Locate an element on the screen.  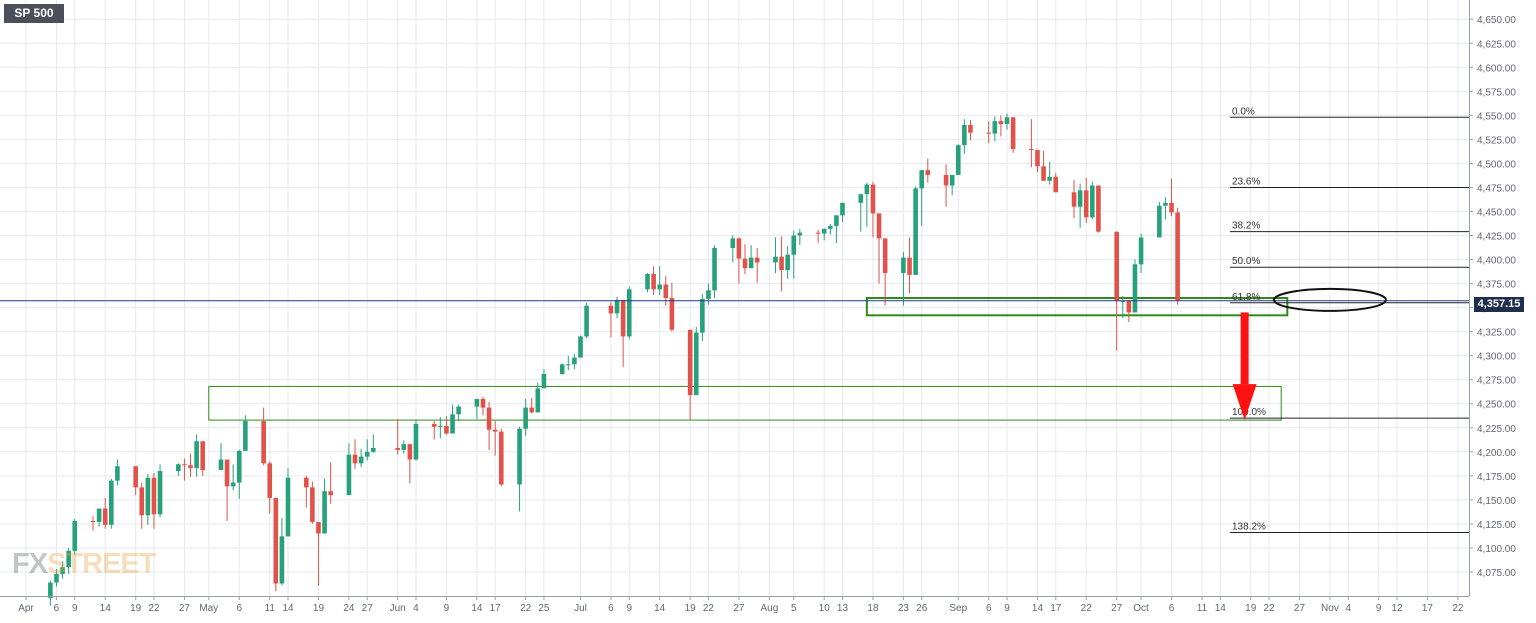
y-tick-label: 4,475.00 is located at coordinates (1496, 188).